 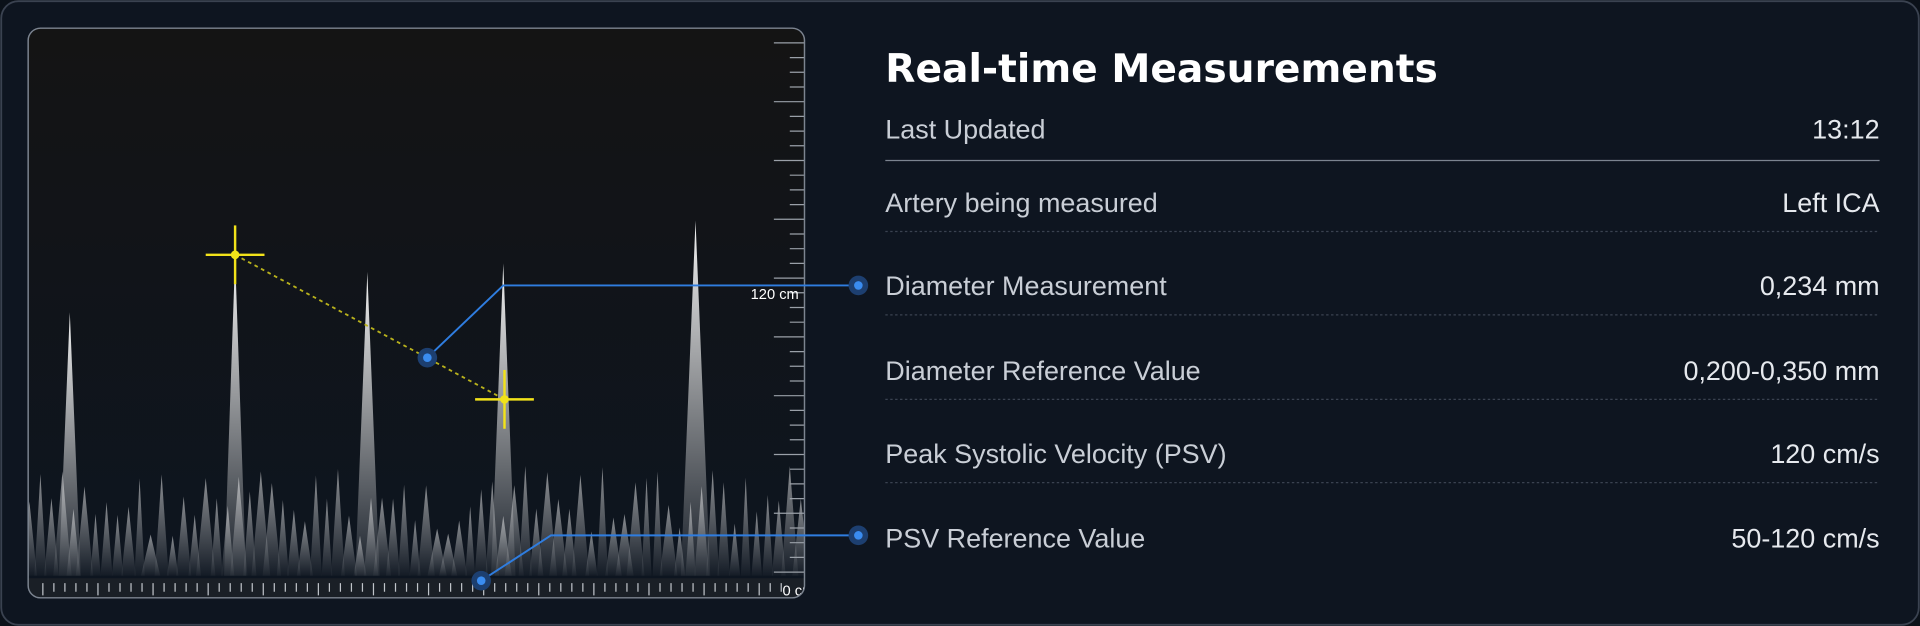 I want to click on row-label: PSV Reference Value, so click(x=1015, y=539).